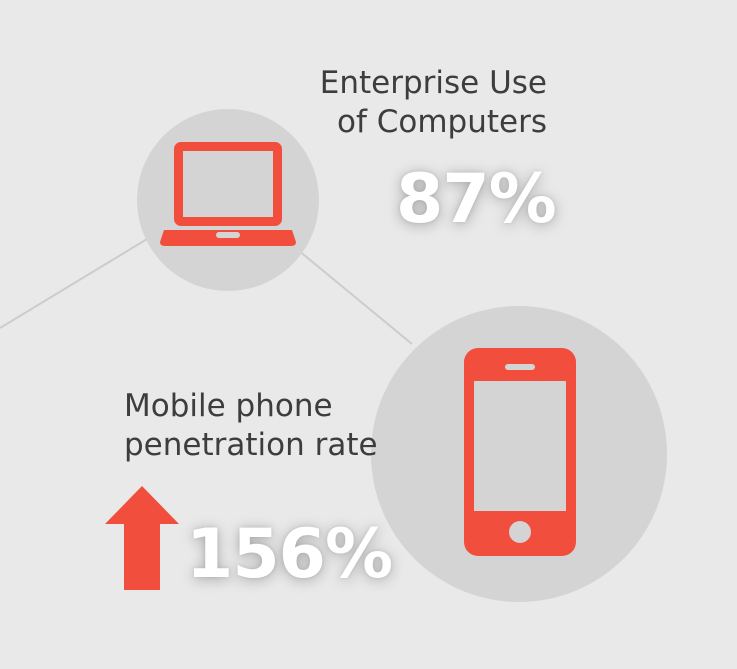 This screenshot has height=669, width=737. What do you see at coordinates (397, 103) in the screenshot?
I see `enterprise-computers-label: Enterprise Use of Computers` at bounding box center [397, 103].